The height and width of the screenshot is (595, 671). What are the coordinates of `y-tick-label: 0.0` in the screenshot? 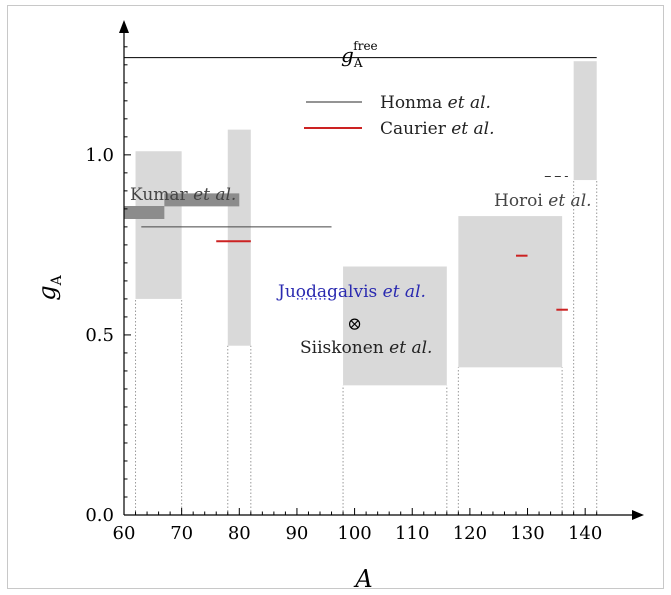 It's located at (99, 515).